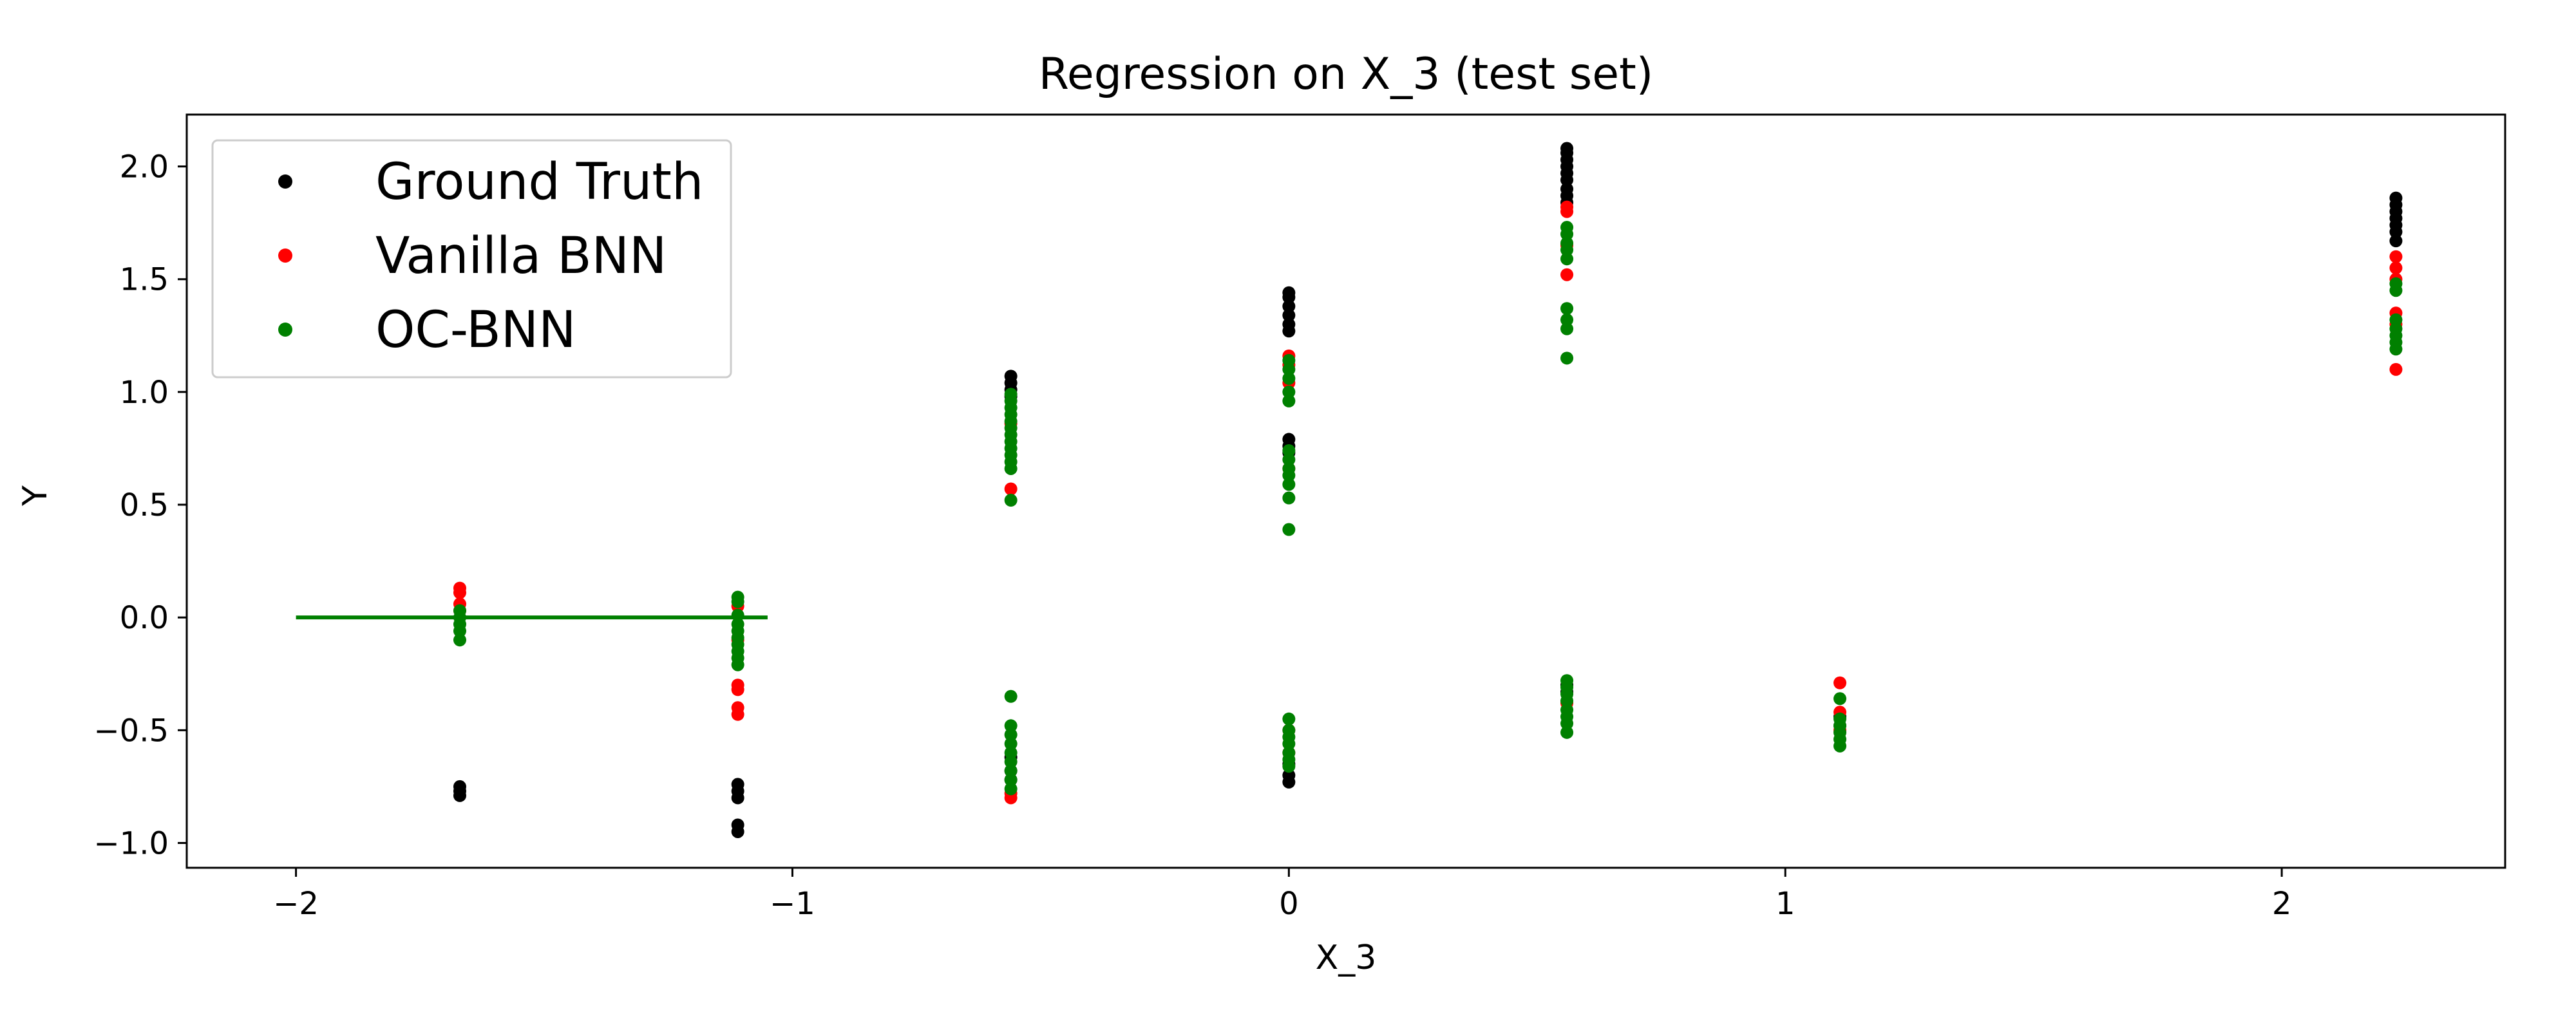 This screenshot has height=1030, width=2576. What do you see at coordinates (2282, 904) in the screenshot?
I see `x-tick-label: 2` at bounding box center [2282, 904].